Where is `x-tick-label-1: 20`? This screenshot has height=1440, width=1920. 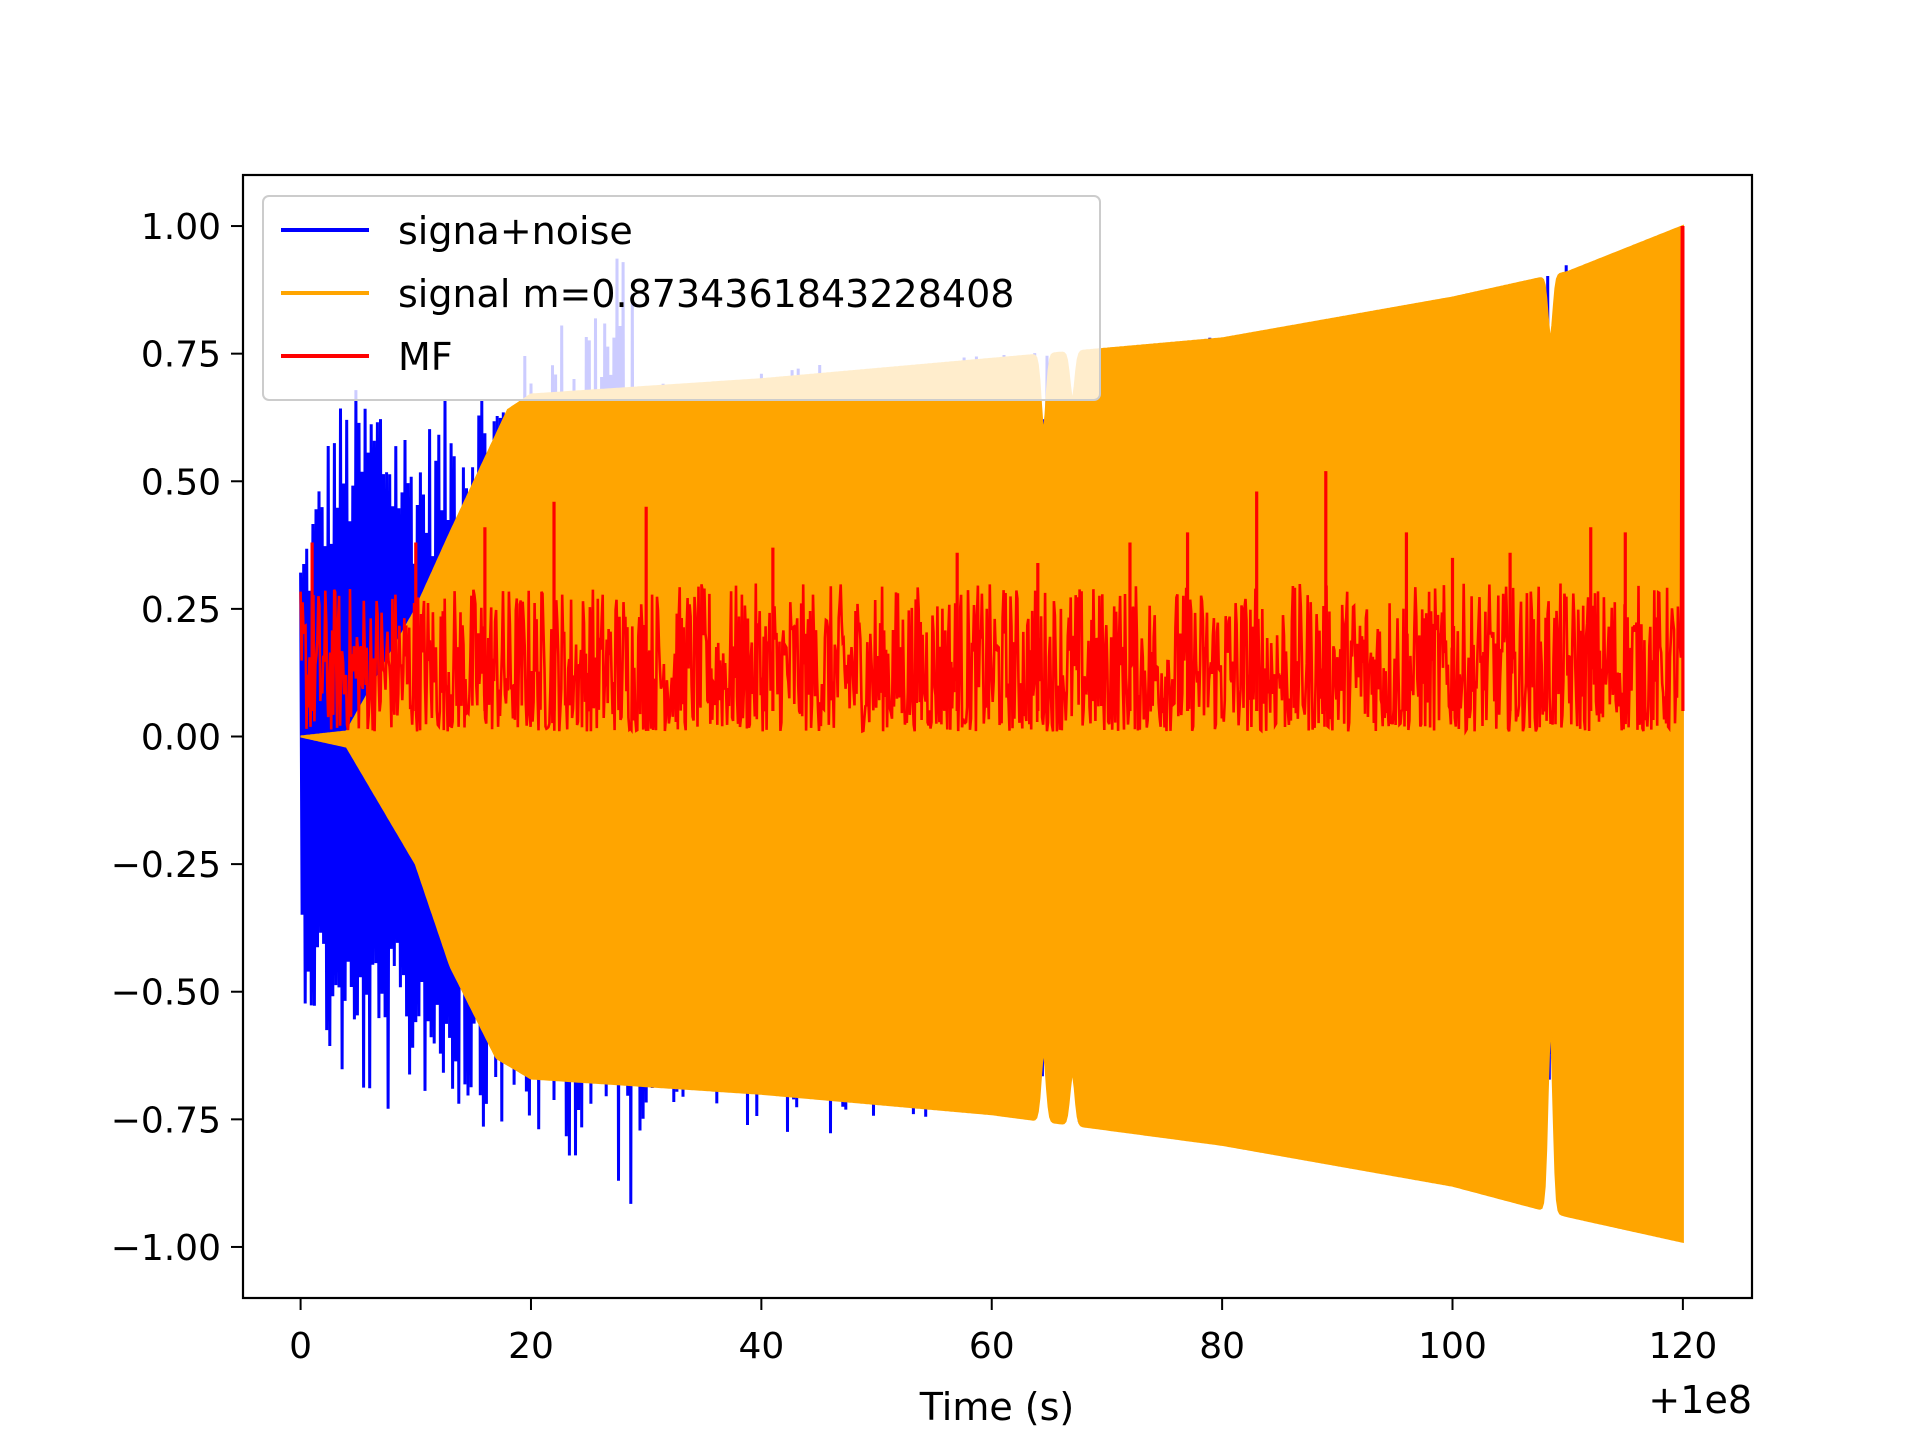
x-tick-label-1: 20 is located at coordinates (531, 1346).